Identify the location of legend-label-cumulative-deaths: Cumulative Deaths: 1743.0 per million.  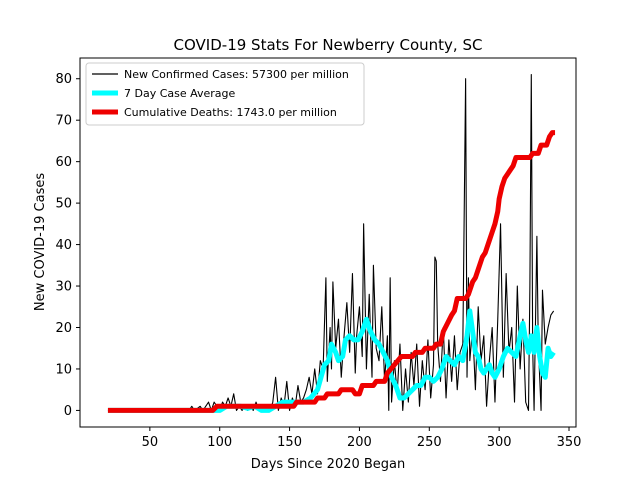
(230, 112).